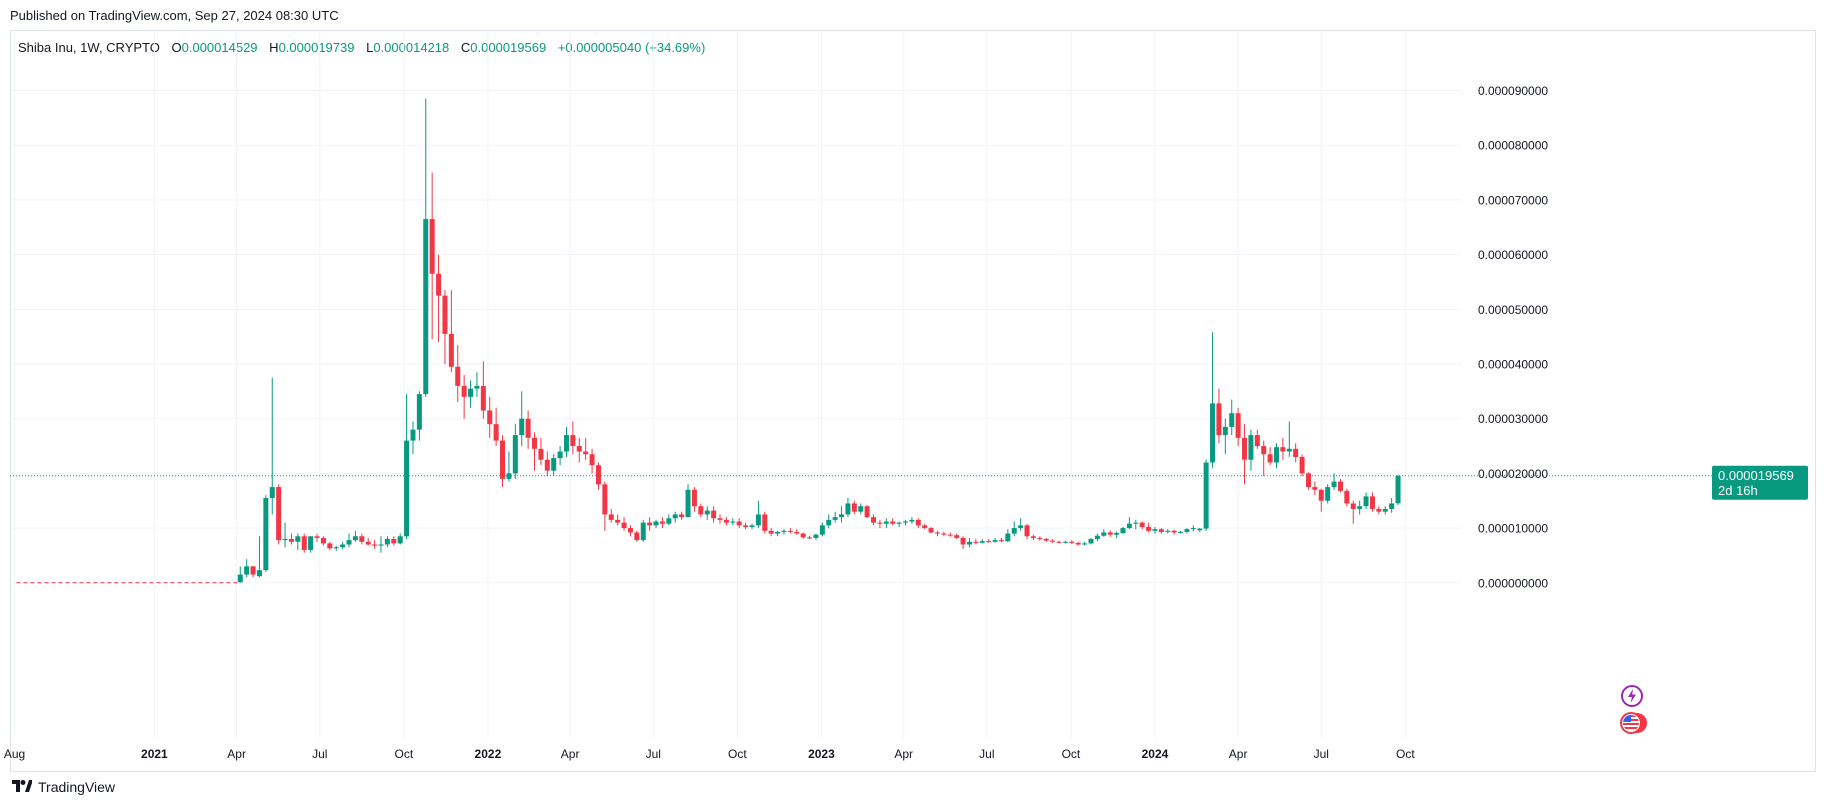  What do you see at coordinates (1632, 696) in the screenshot?
I see `lightning-icon` at bounding box center [1632, 696].